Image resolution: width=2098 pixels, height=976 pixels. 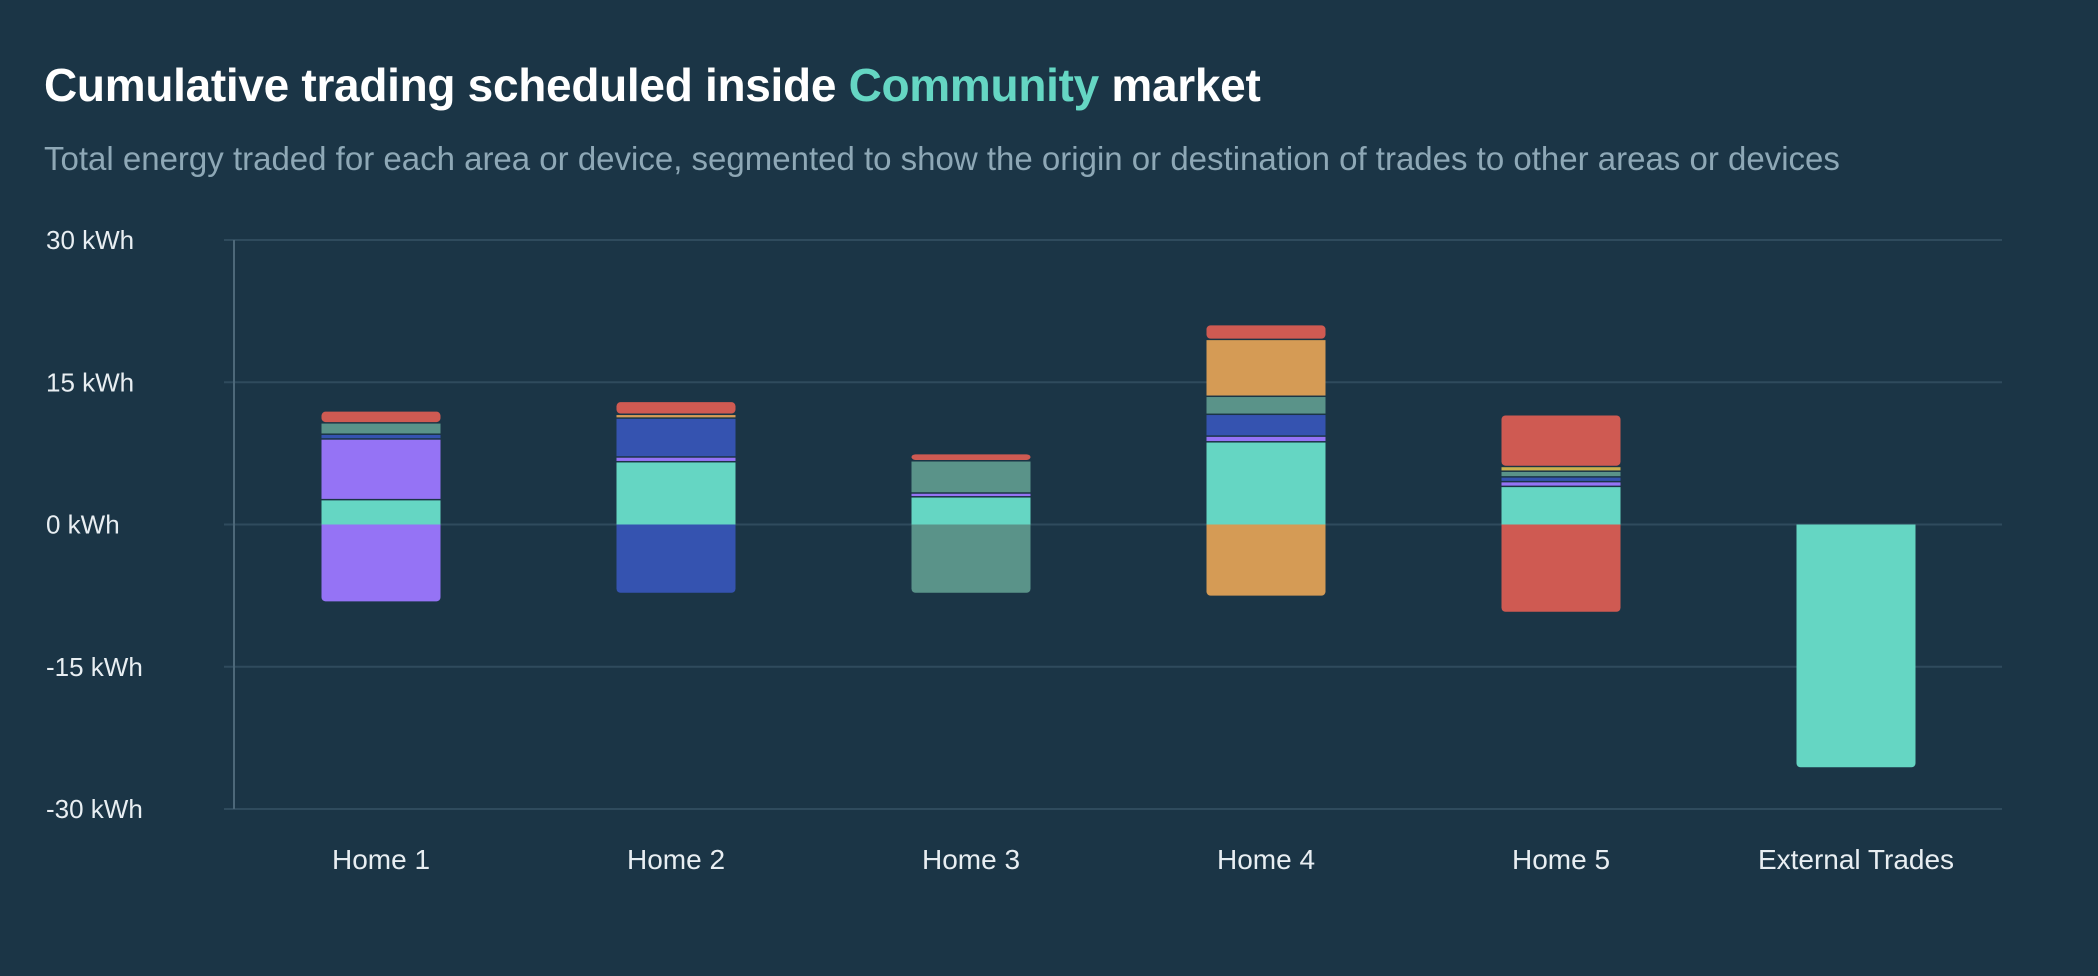 I want to click on x-tick-label: Home 5, so click(x=1561, y=859).